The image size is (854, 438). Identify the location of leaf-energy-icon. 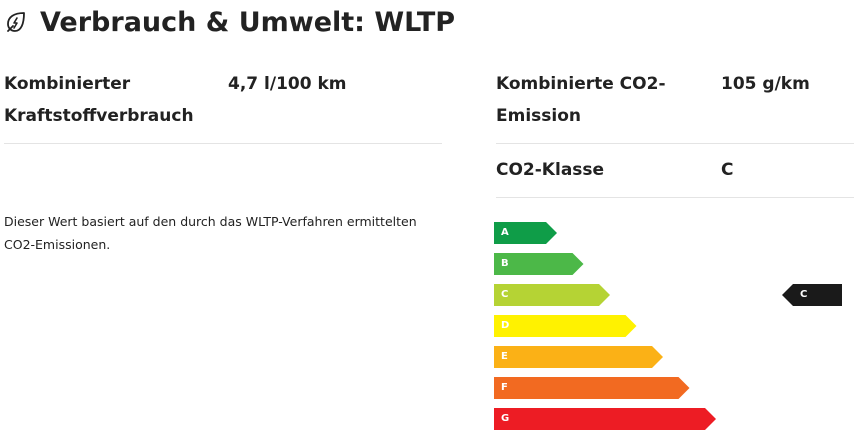
(16, 22).